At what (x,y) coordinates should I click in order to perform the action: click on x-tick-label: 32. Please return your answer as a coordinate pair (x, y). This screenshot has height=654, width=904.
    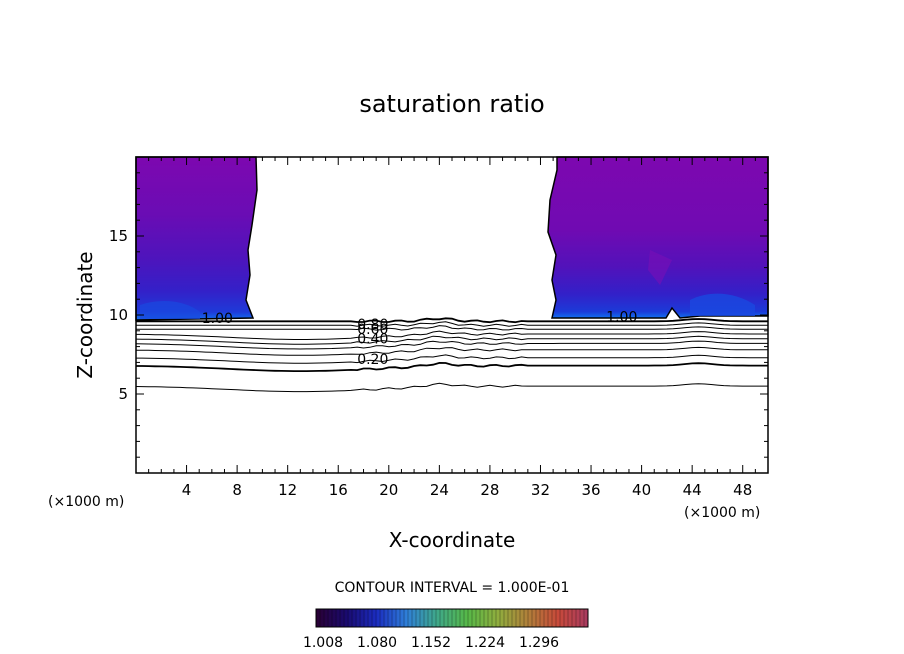
    Looking at the image, I should click on (540, 490).